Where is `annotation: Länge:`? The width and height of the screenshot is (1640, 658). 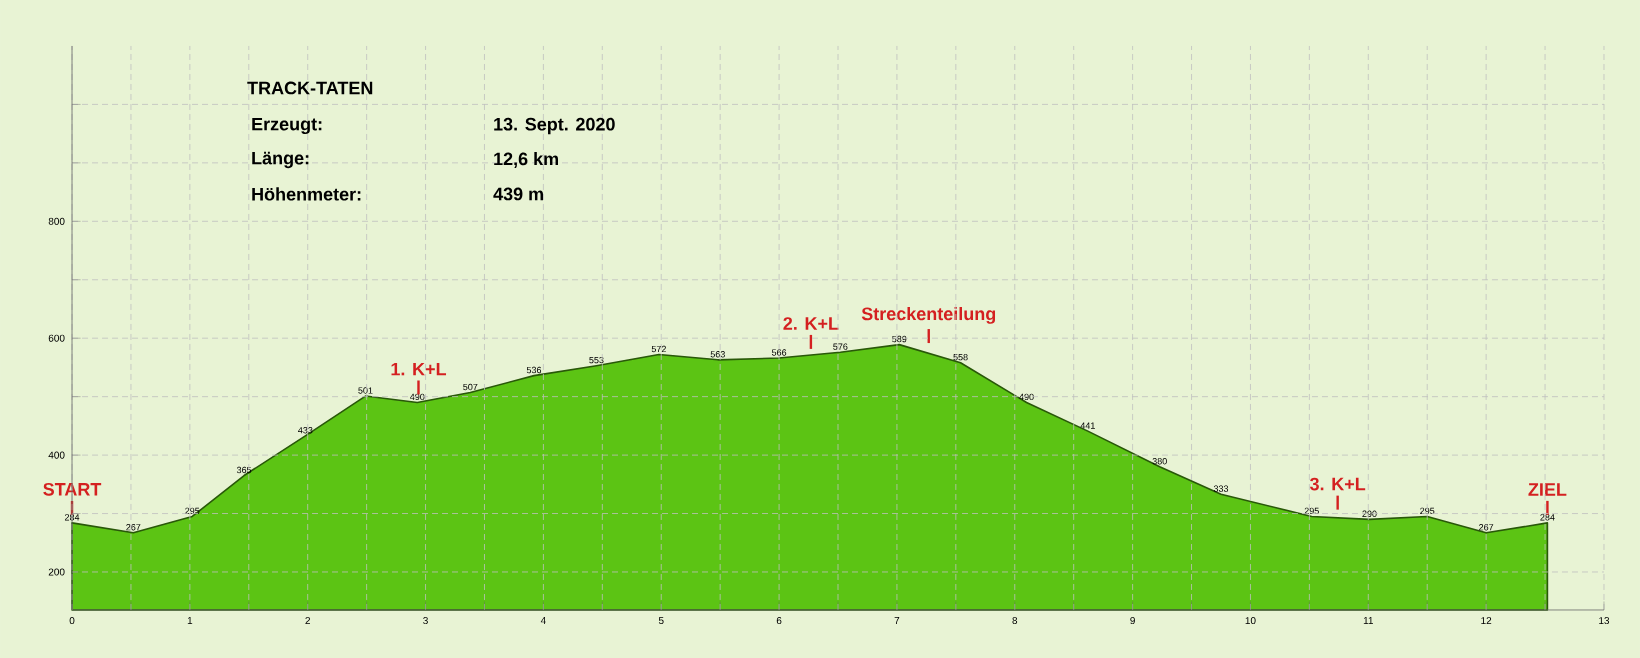
annotation: Länge: is located at coordinates (280, 160).